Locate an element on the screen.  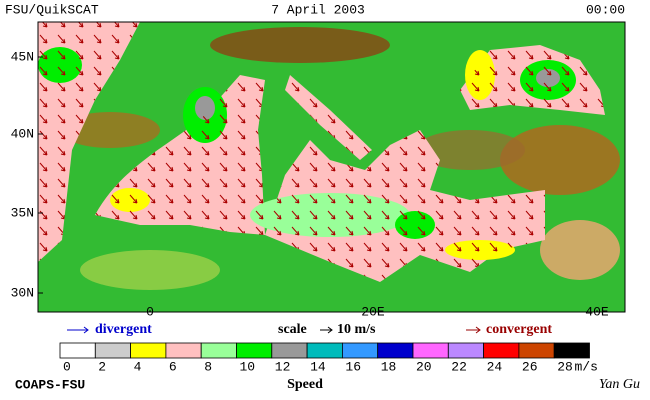
lat-label: 30N is located at coordinates (22, 292).